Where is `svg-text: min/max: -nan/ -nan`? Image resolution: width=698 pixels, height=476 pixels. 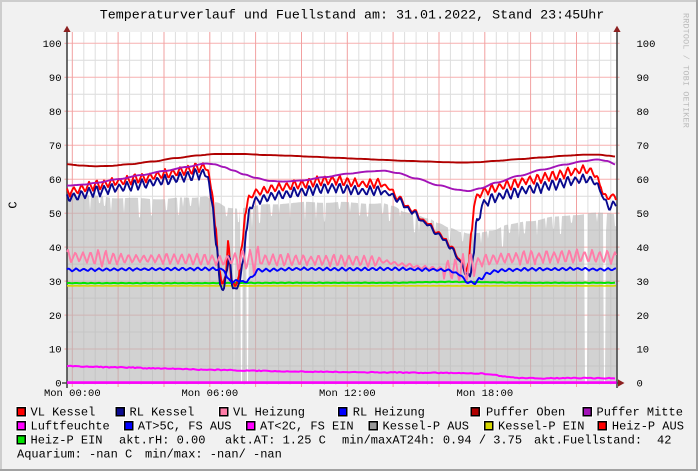 svg-text: min/max: -nan/ -nan is located at coordinates (213, 455).